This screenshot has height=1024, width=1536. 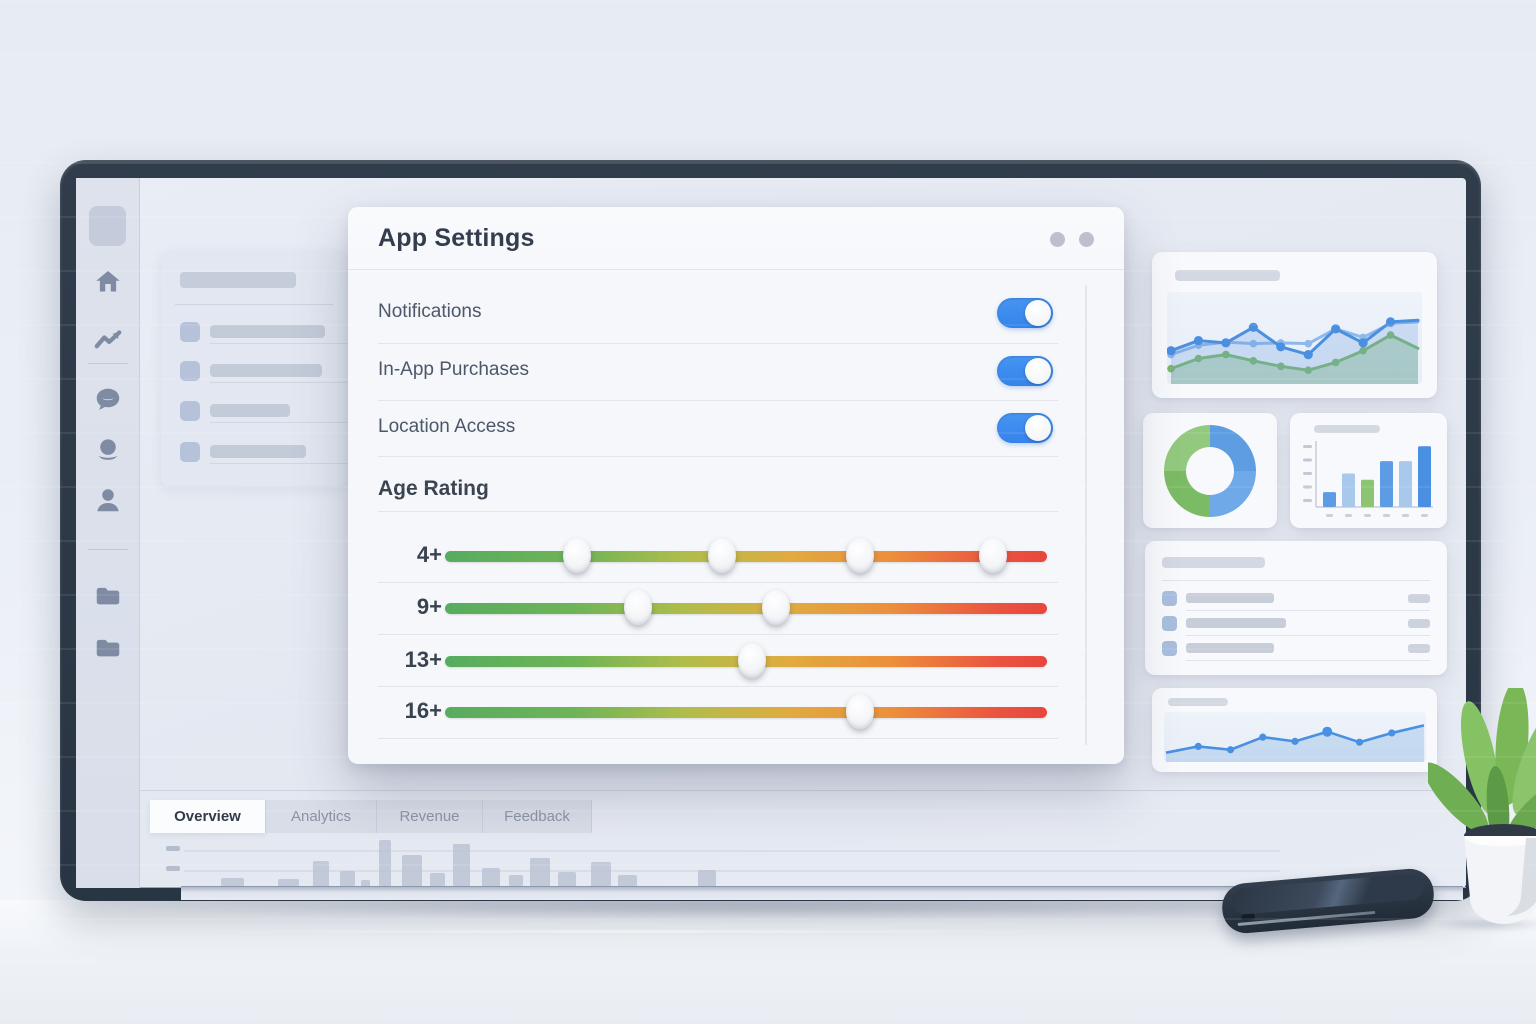 I want to click on line-chart-card, so click(x=1294, y=325).